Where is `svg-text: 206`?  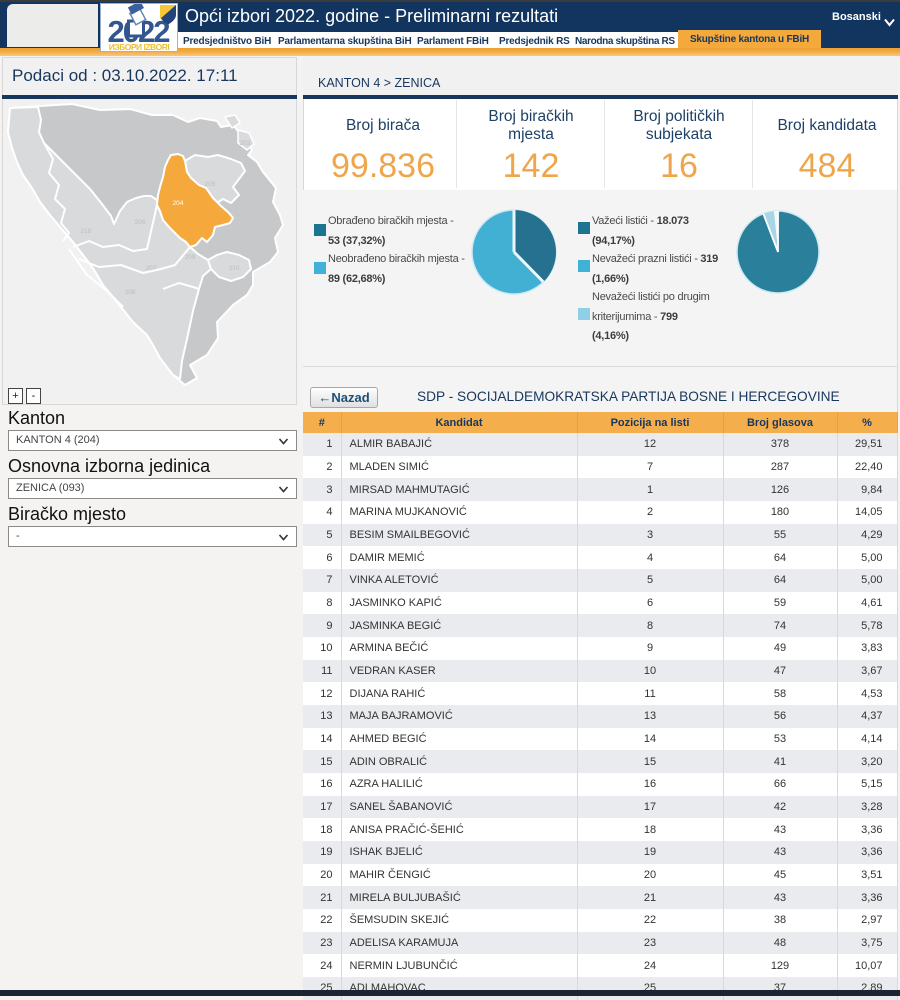
svg-text: 206 is located at coordinates (140, 222).